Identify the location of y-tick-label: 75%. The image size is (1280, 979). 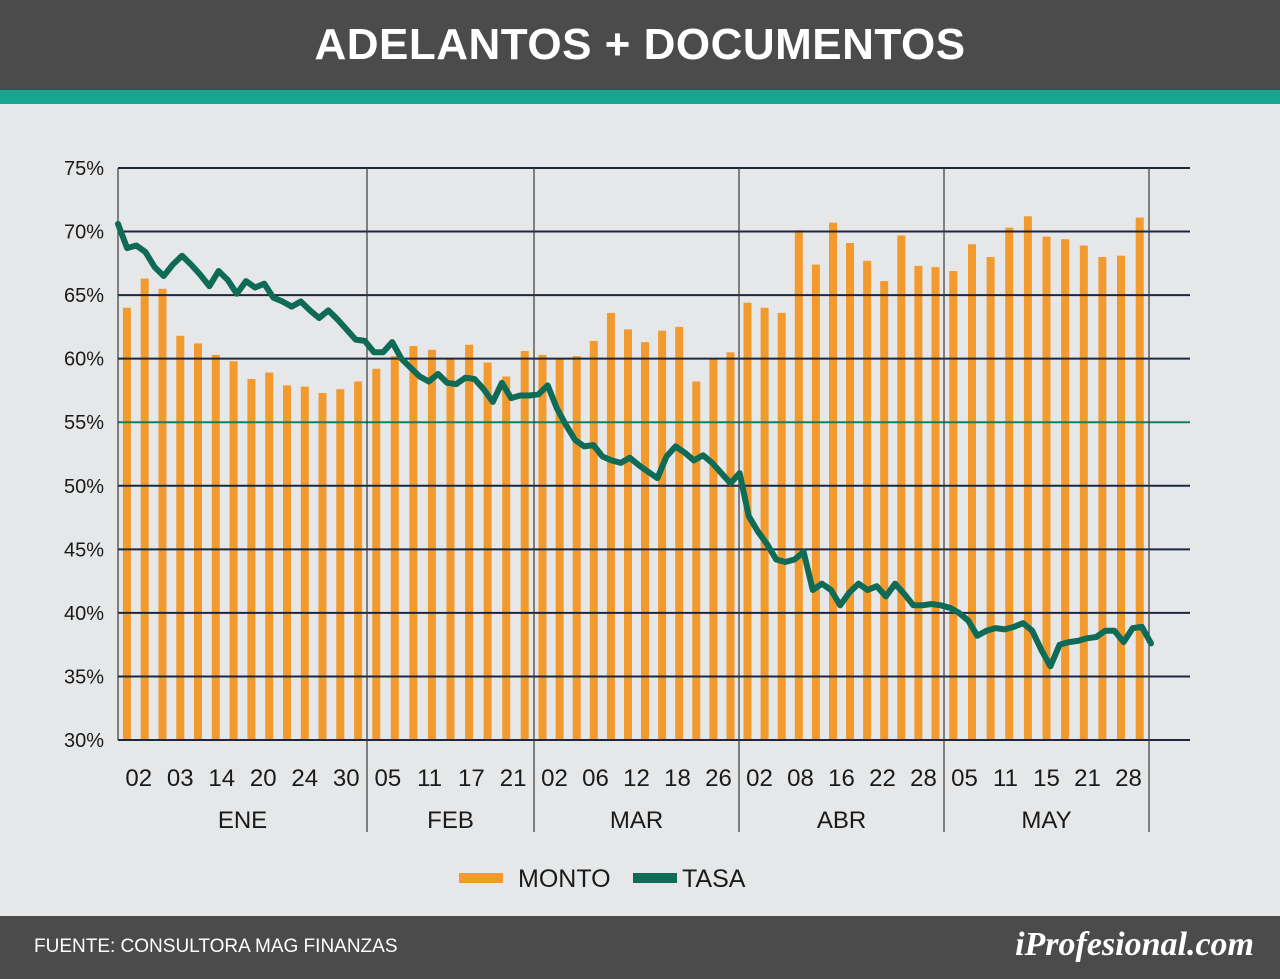
(84, 169).